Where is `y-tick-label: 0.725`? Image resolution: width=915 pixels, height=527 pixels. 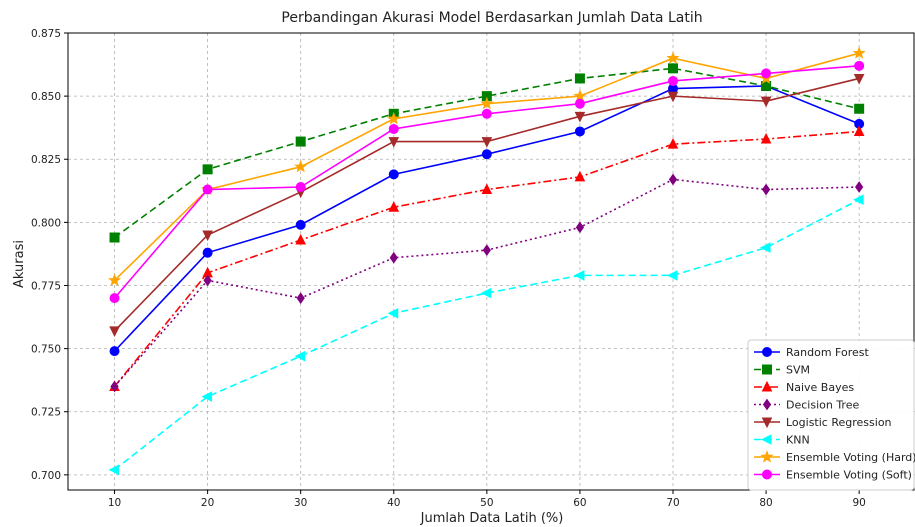
y-tick-label: 0.725 is located at coordinates (46, 413).